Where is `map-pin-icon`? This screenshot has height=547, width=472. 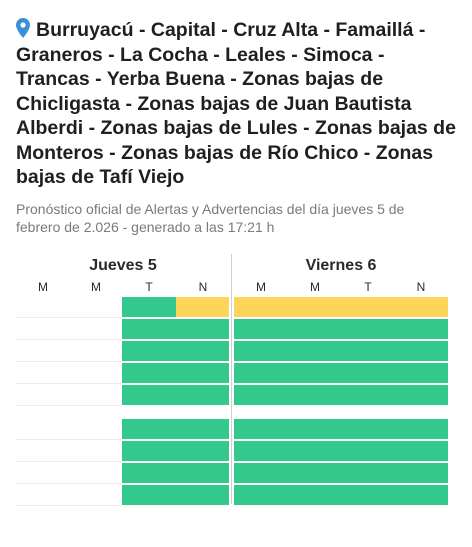 map-pin-icon is located at coordinates (23, 28).